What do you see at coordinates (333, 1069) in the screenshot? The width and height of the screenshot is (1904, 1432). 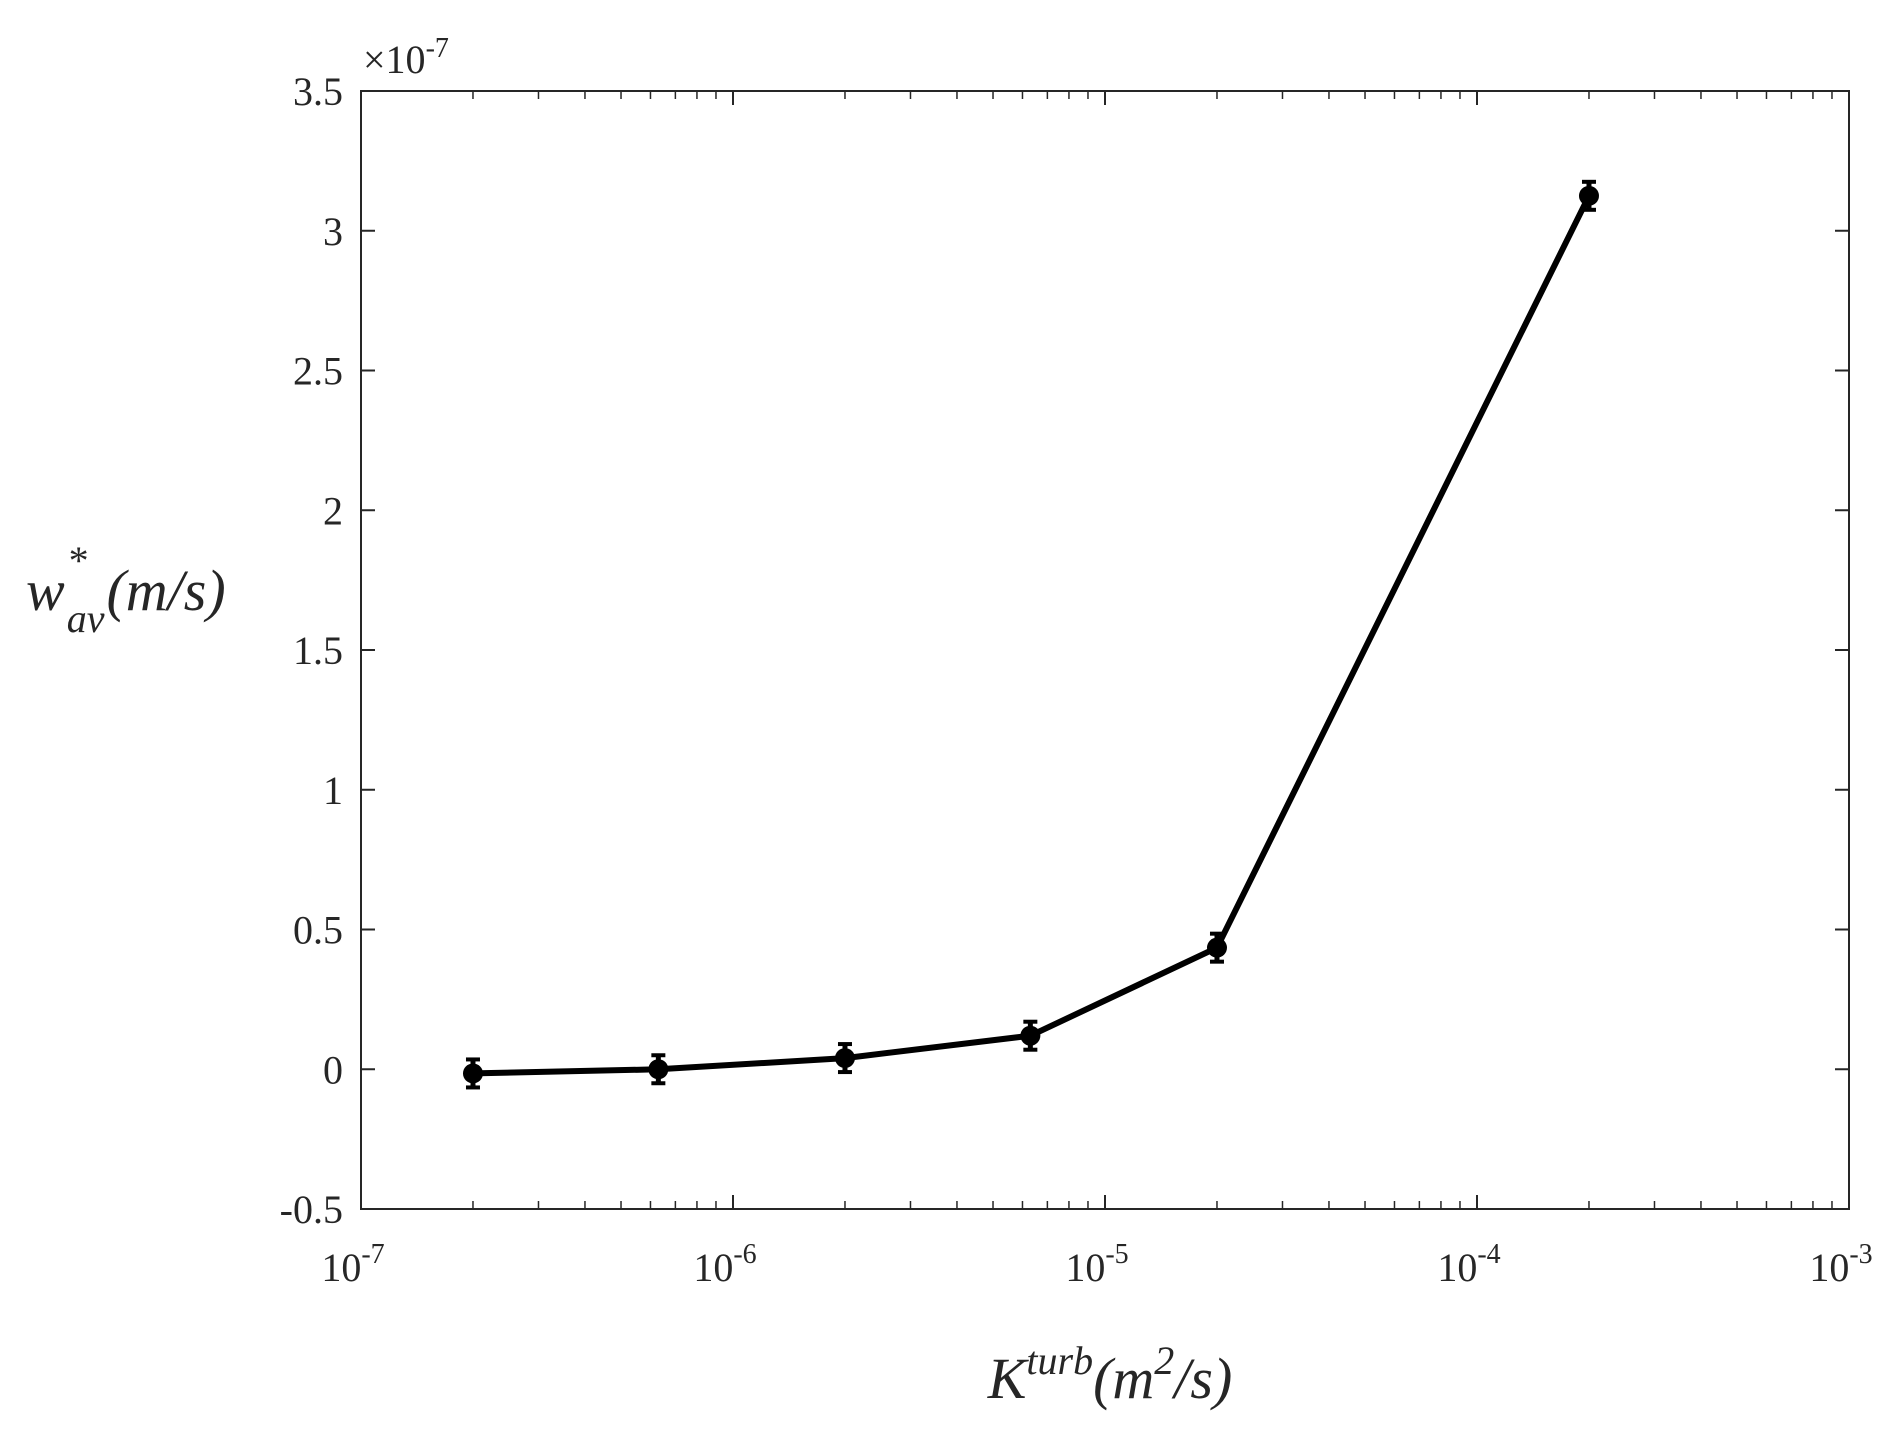 I see `y-tick-label: 0` at bounding box center [333, 1069].